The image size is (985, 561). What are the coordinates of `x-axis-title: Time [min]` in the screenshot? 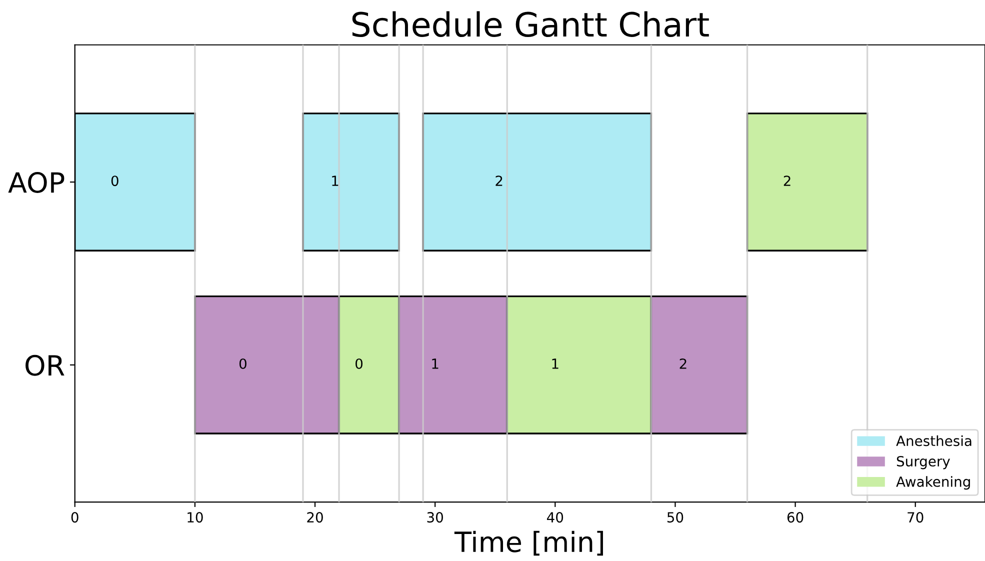 It's located at (528, 543).